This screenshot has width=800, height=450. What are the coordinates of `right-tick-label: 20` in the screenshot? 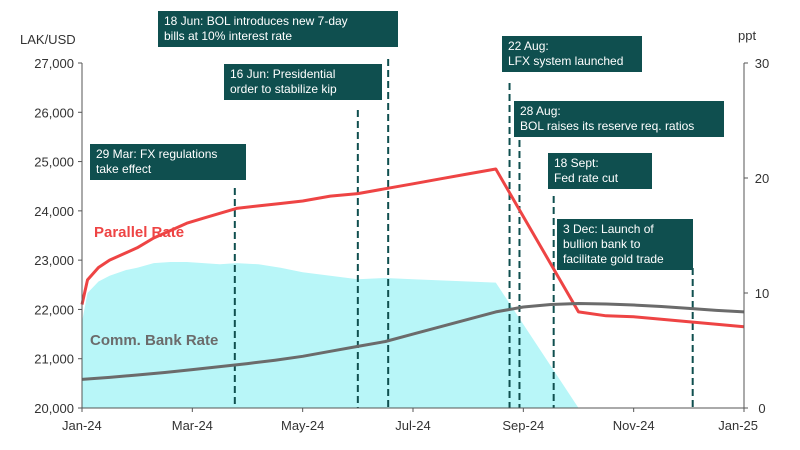 It's located at (762, 178).